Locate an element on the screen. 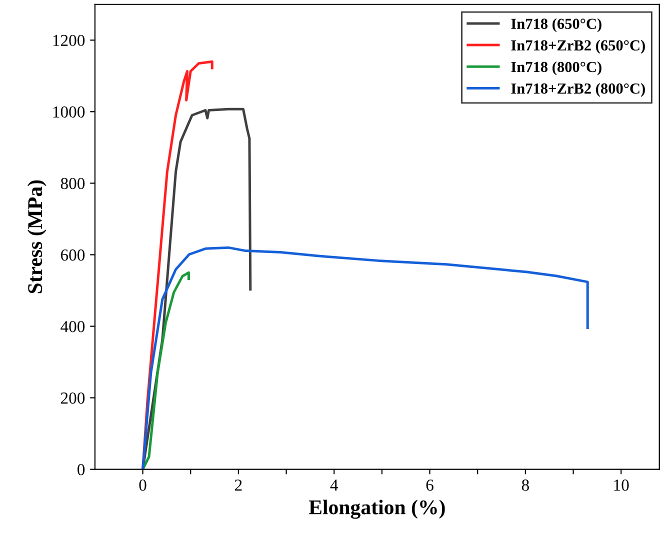 The width and height of the screenshot is (664, 547). legend-label: In718+ZrB2 (650°C) is located at coordinates (578, 47).